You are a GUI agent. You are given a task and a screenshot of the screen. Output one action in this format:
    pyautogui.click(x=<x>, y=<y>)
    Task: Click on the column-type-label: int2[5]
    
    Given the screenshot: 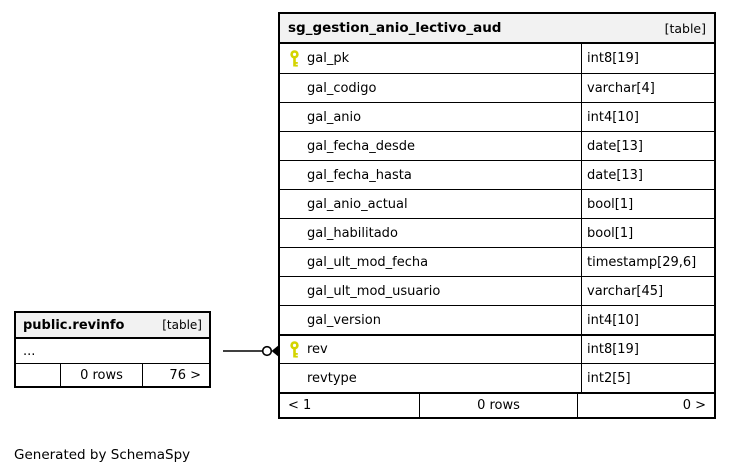 What is the action you would take?
    pyautogui.click(x=647, y=378)
    